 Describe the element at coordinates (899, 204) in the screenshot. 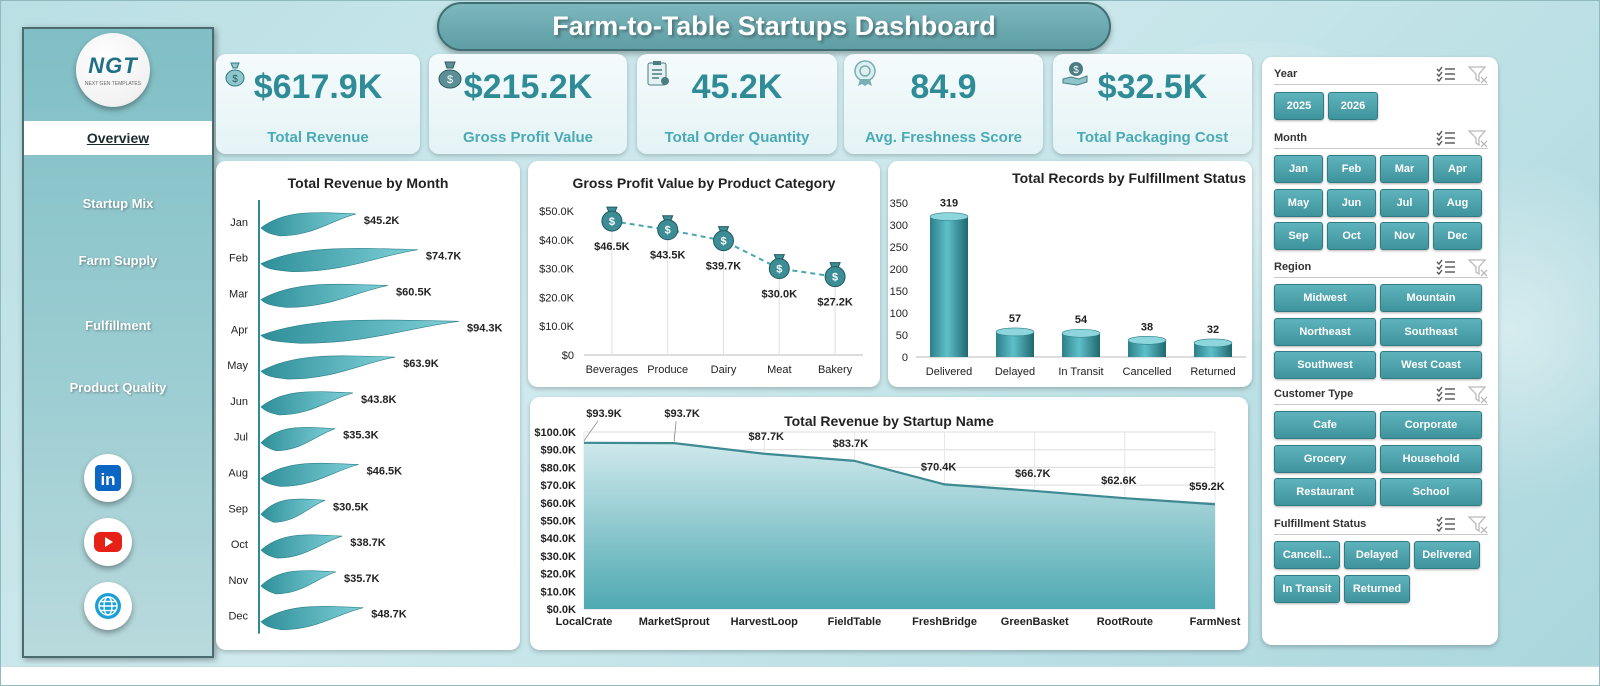

I see `y-tick-label: 350` at that location.